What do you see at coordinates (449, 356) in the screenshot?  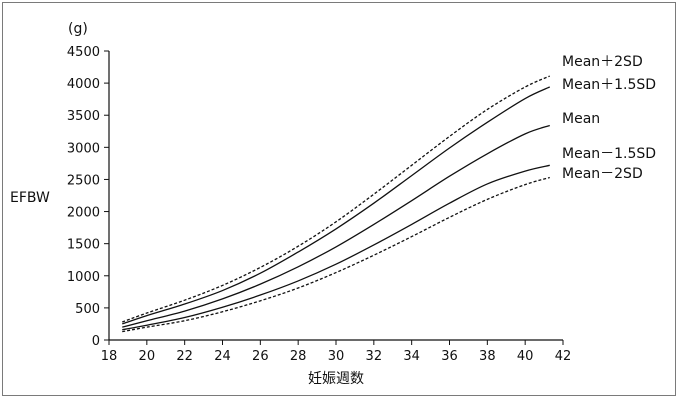 I see `x-tick-label: 36` at bounding box center [449, 356].